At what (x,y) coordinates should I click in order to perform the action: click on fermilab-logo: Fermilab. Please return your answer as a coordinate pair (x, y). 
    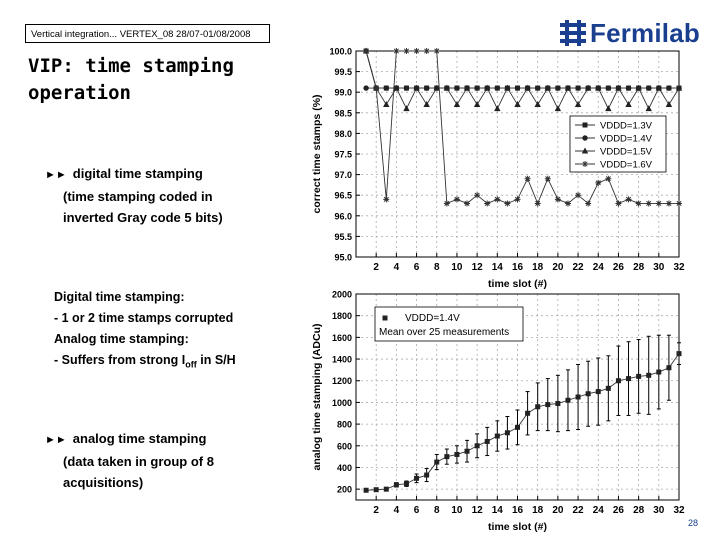
    Looking at the image, I should click on (630, 33).